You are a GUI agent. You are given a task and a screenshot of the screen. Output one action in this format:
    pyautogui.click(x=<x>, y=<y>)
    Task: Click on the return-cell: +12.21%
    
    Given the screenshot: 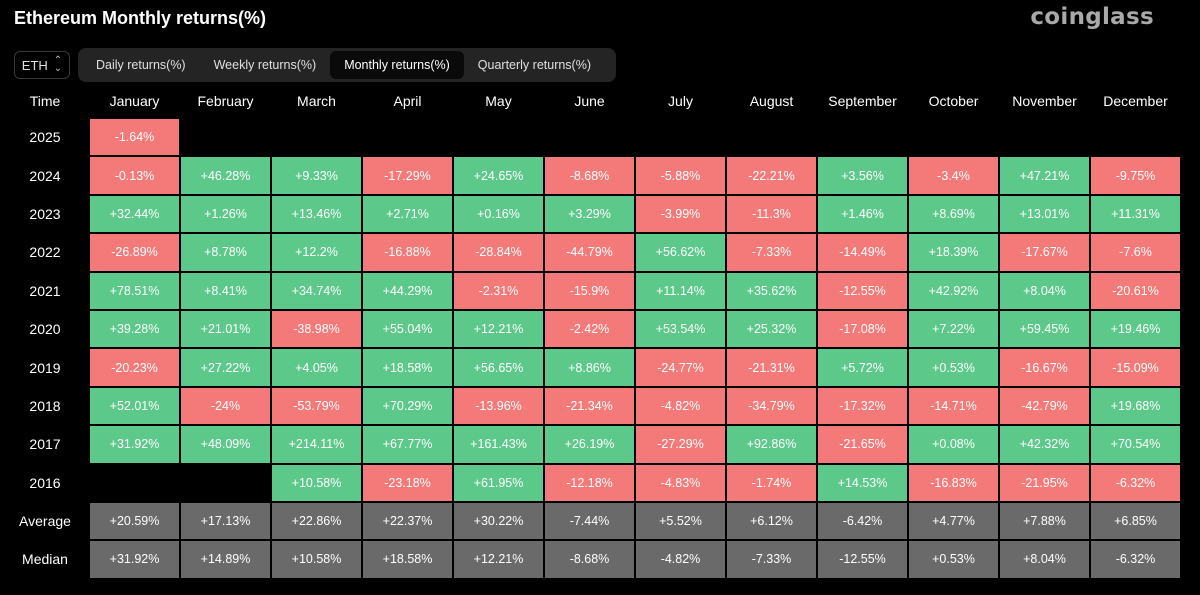 What is the action you would take?
    pyautogui.click(x=498, y=329)
    